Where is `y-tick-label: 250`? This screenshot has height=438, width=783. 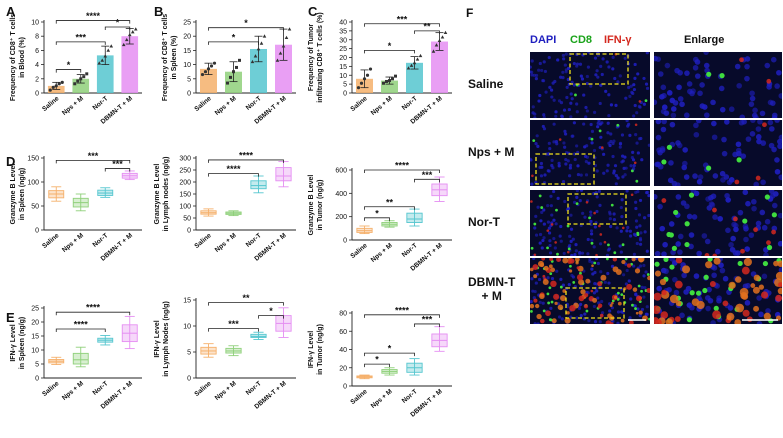 y-tick-label: 250 is located at coordinates (185, 171).